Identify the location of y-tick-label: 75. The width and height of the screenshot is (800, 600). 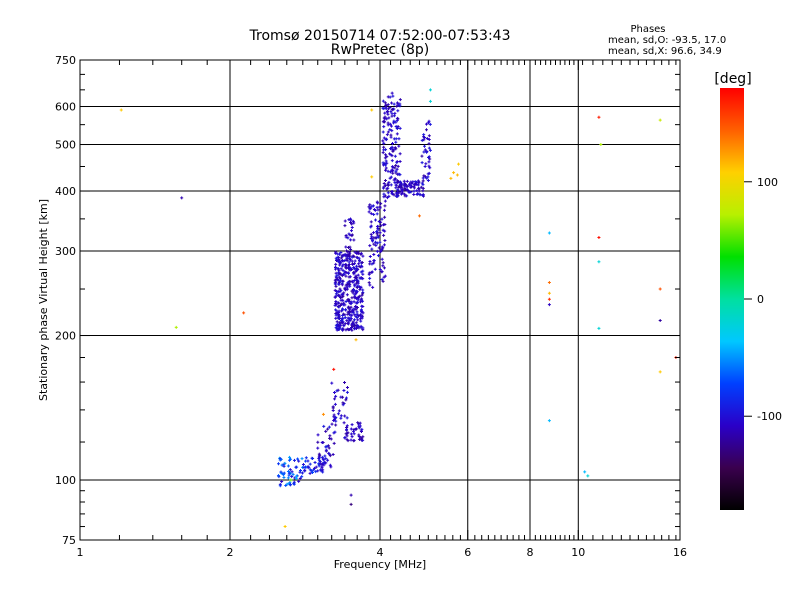
(69, 540).